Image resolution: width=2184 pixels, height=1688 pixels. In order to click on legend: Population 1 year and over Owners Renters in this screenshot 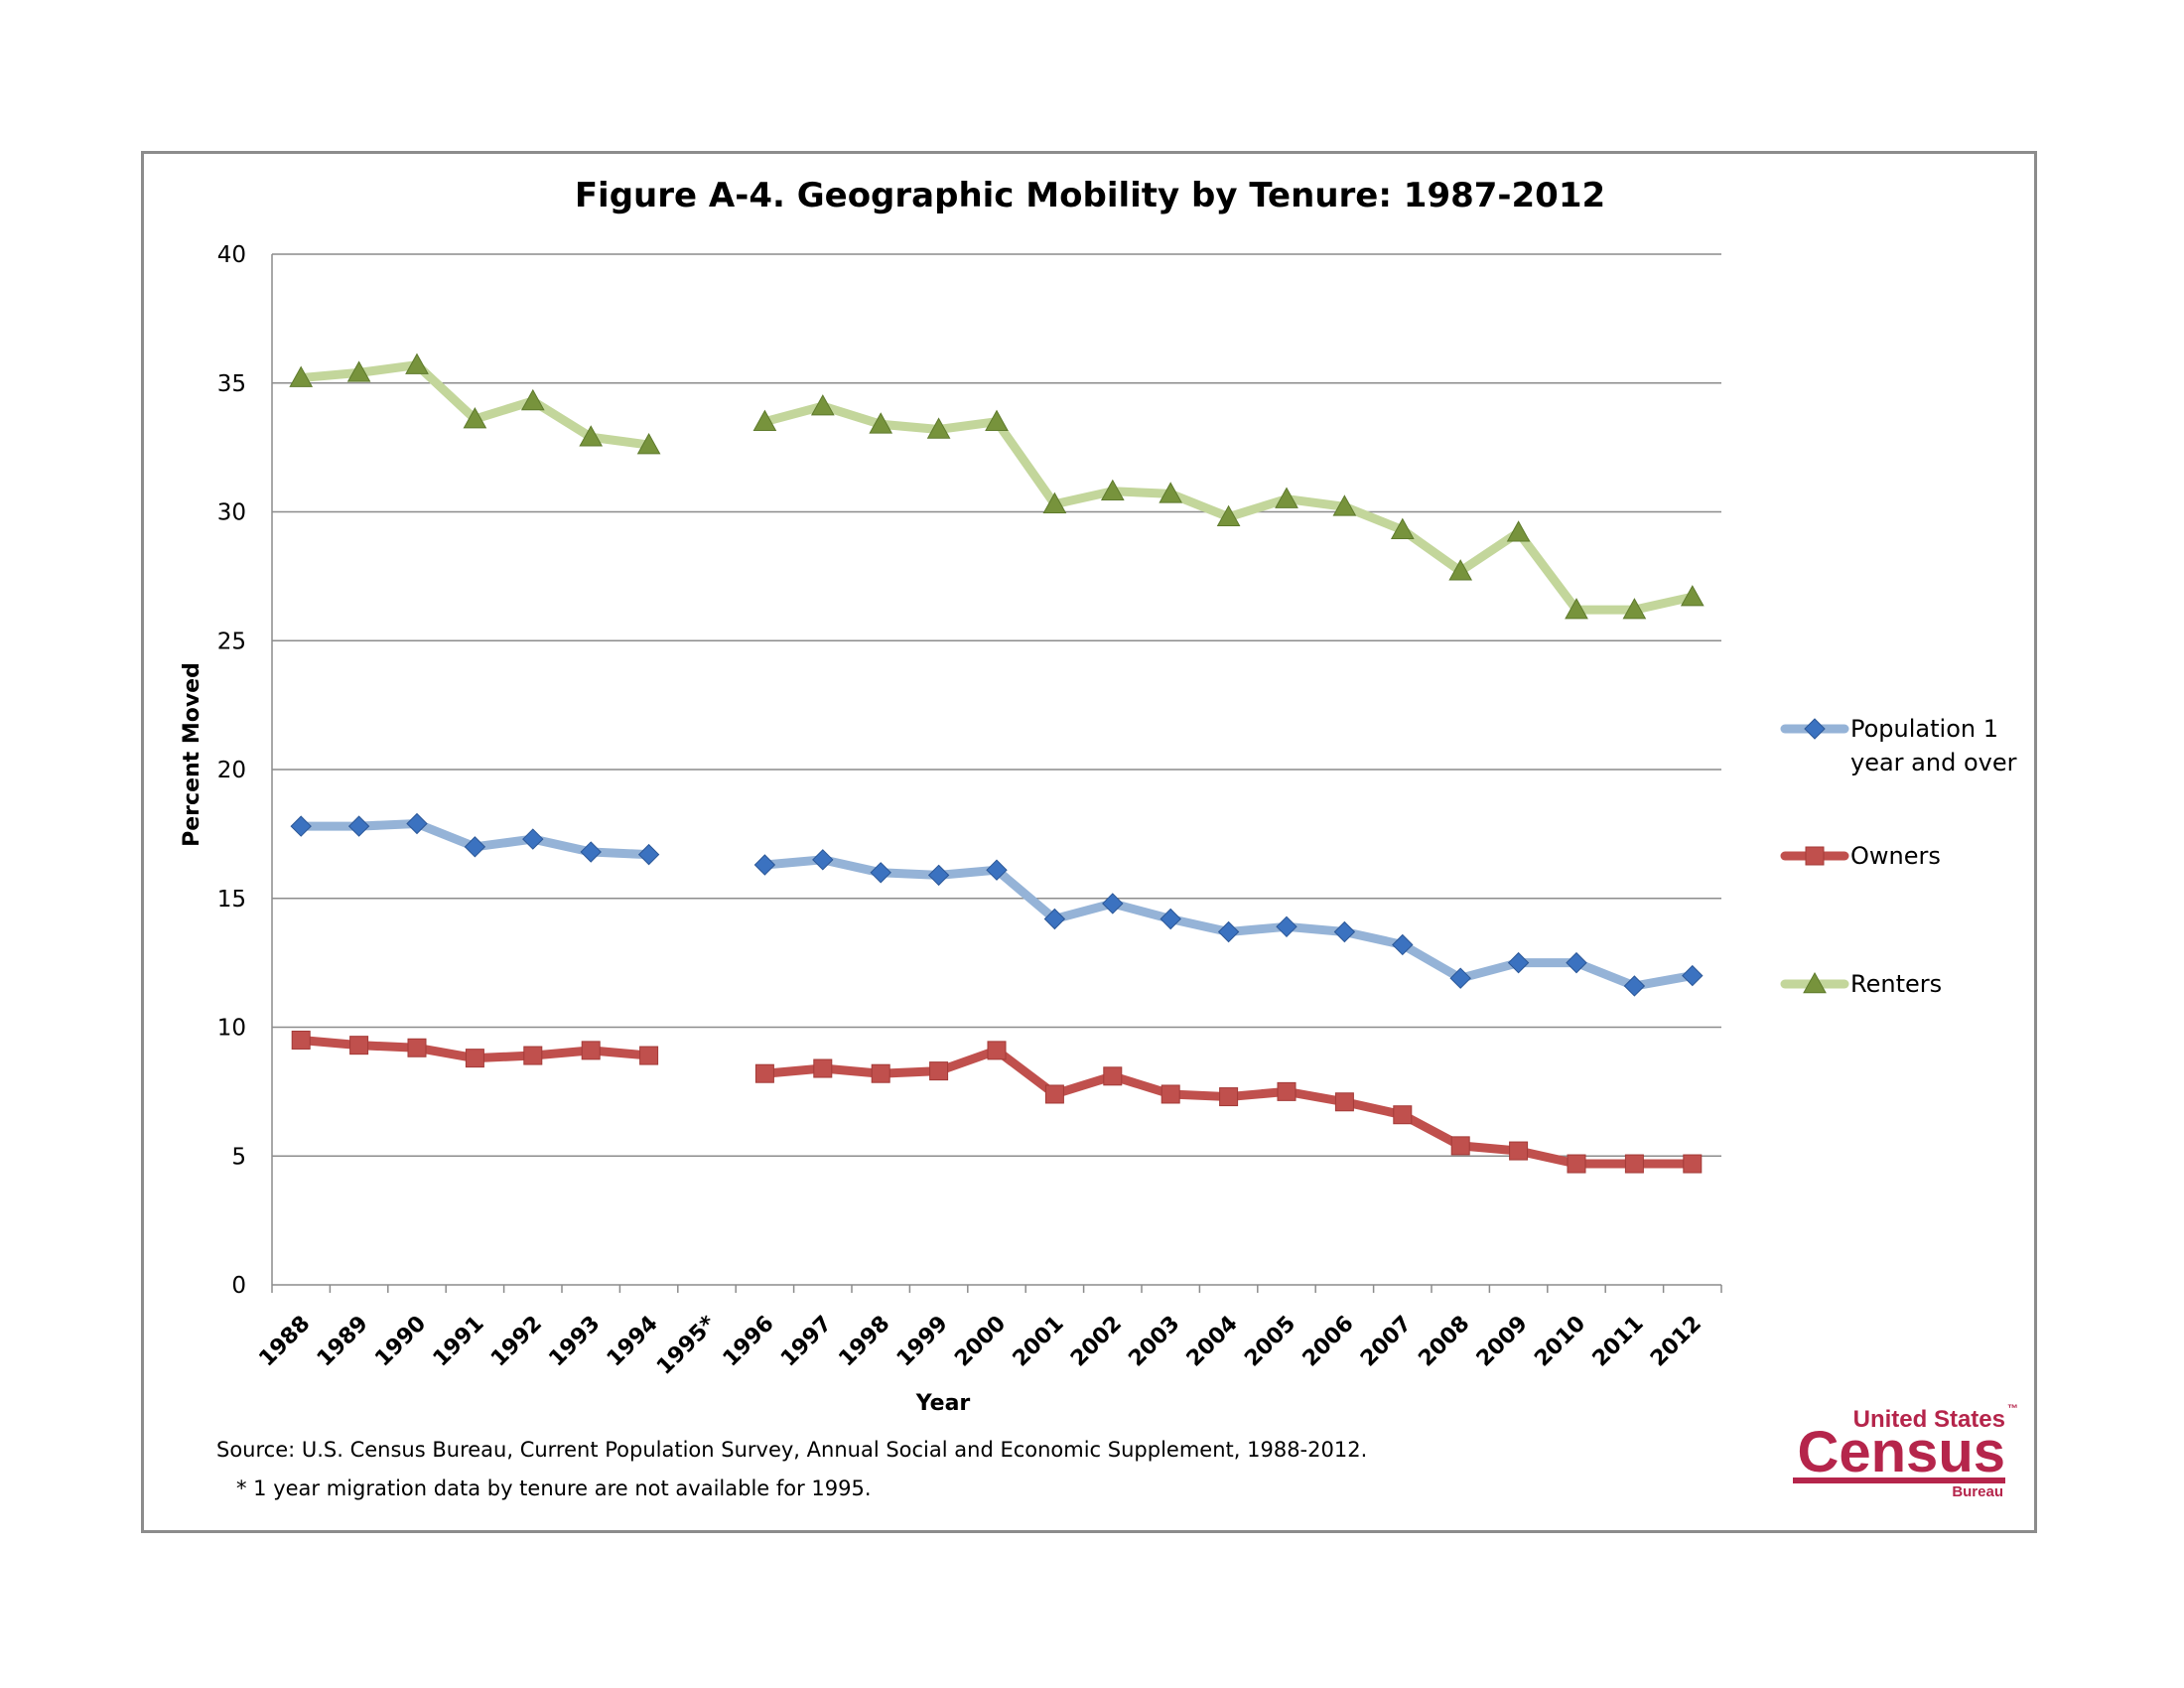, I will do `click(1898, 856)`.